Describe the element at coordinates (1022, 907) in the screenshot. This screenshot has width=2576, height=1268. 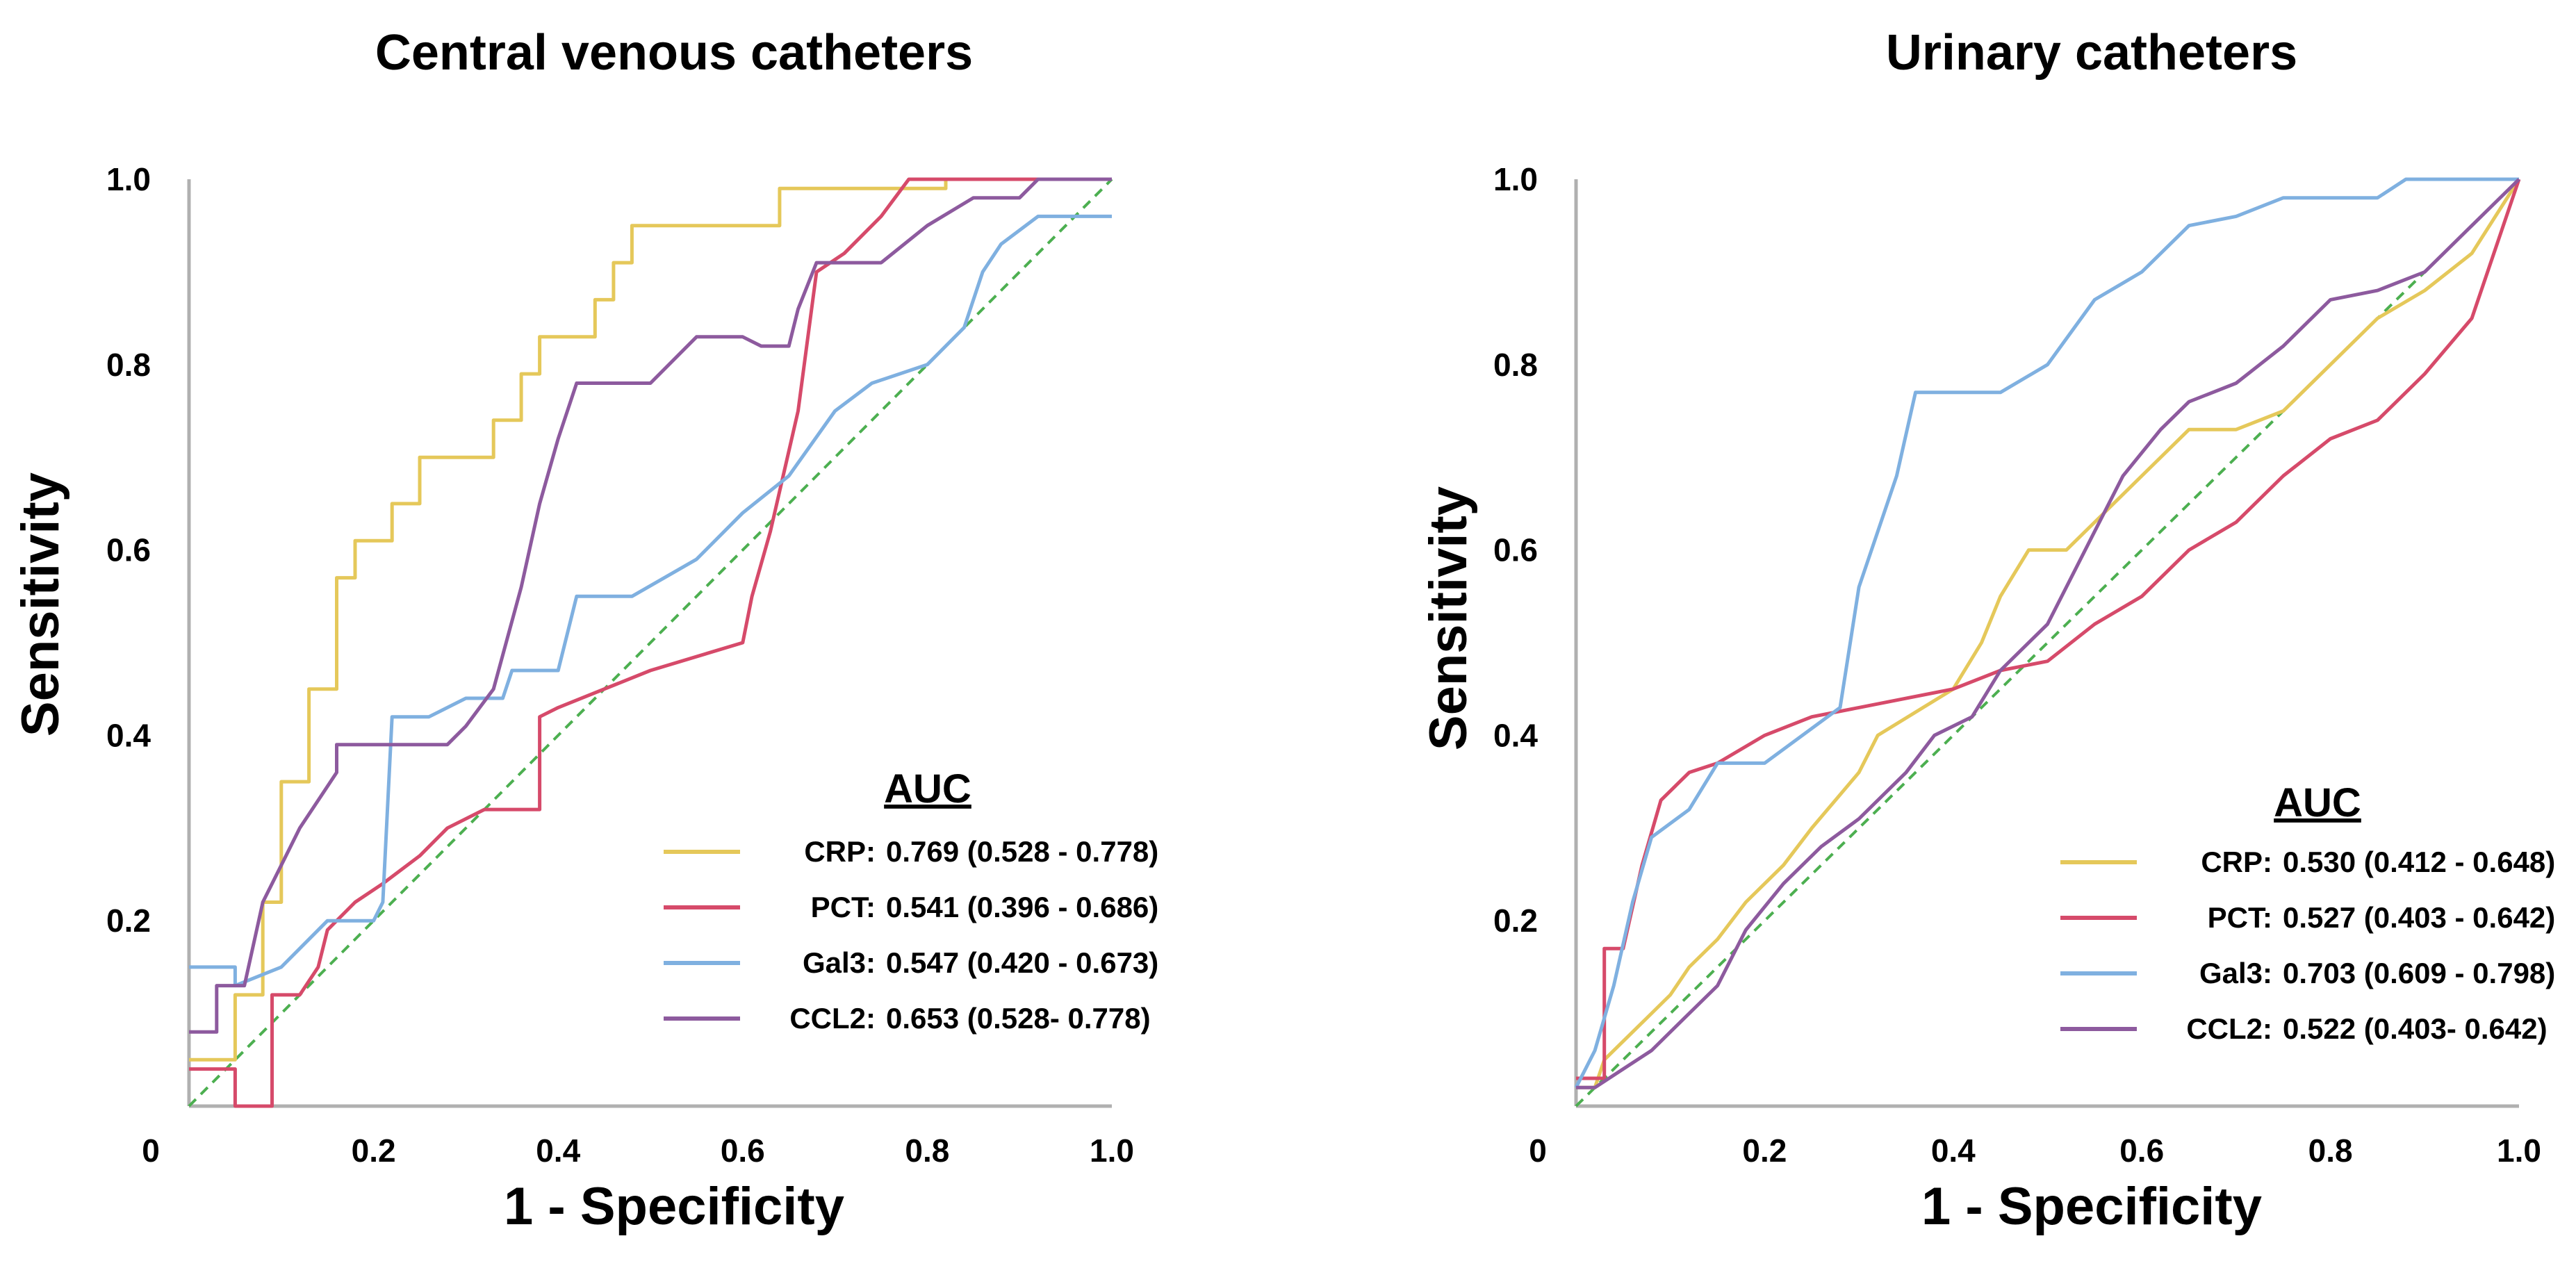
I see `legend-auc-pct: 0.541 (0.396 - 0.686)` at that location.